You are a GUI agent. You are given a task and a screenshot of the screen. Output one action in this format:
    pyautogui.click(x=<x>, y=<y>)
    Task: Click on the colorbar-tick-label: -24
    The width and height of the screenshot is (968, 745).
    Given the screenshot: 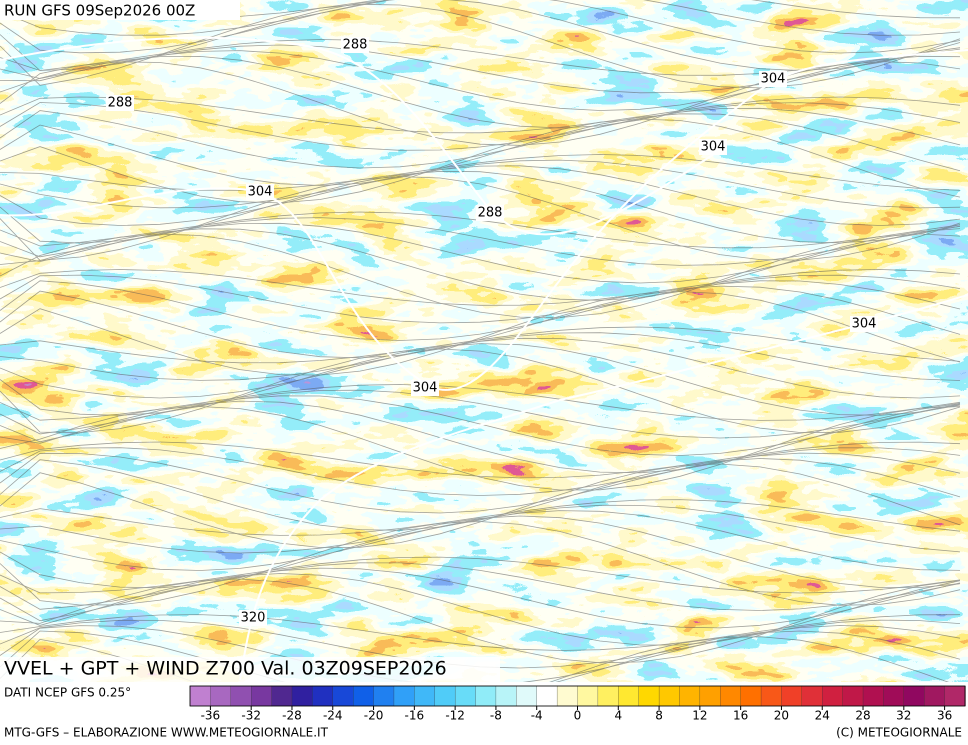 What is the action you would take?
    pyautogui.click(x=333, y=716)
    